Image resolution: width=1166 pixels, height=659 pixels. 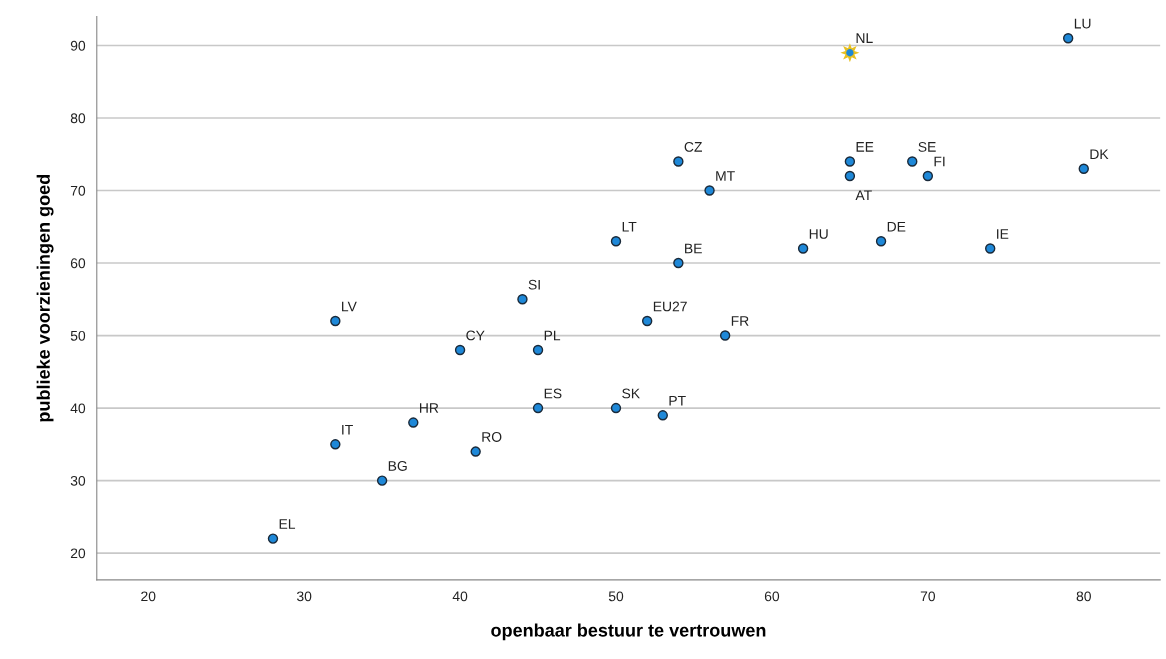 What do you see at coordinates (616, 596) in the screenshot?
I see `x-tick-label: 50` at bounding box center [616, 596].